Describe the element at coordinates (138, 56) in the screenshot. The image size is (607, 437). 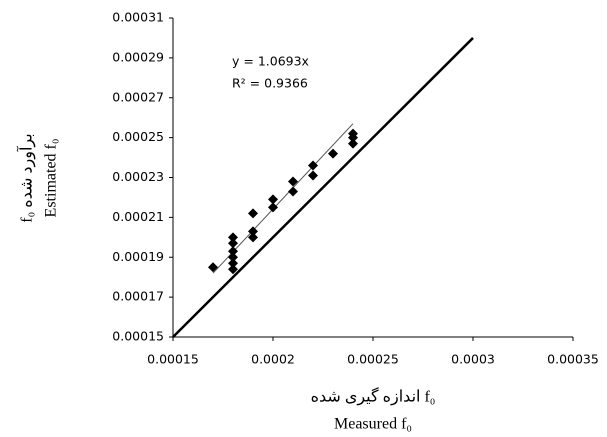
I see `y-tick-label: 0.00029` at that location.